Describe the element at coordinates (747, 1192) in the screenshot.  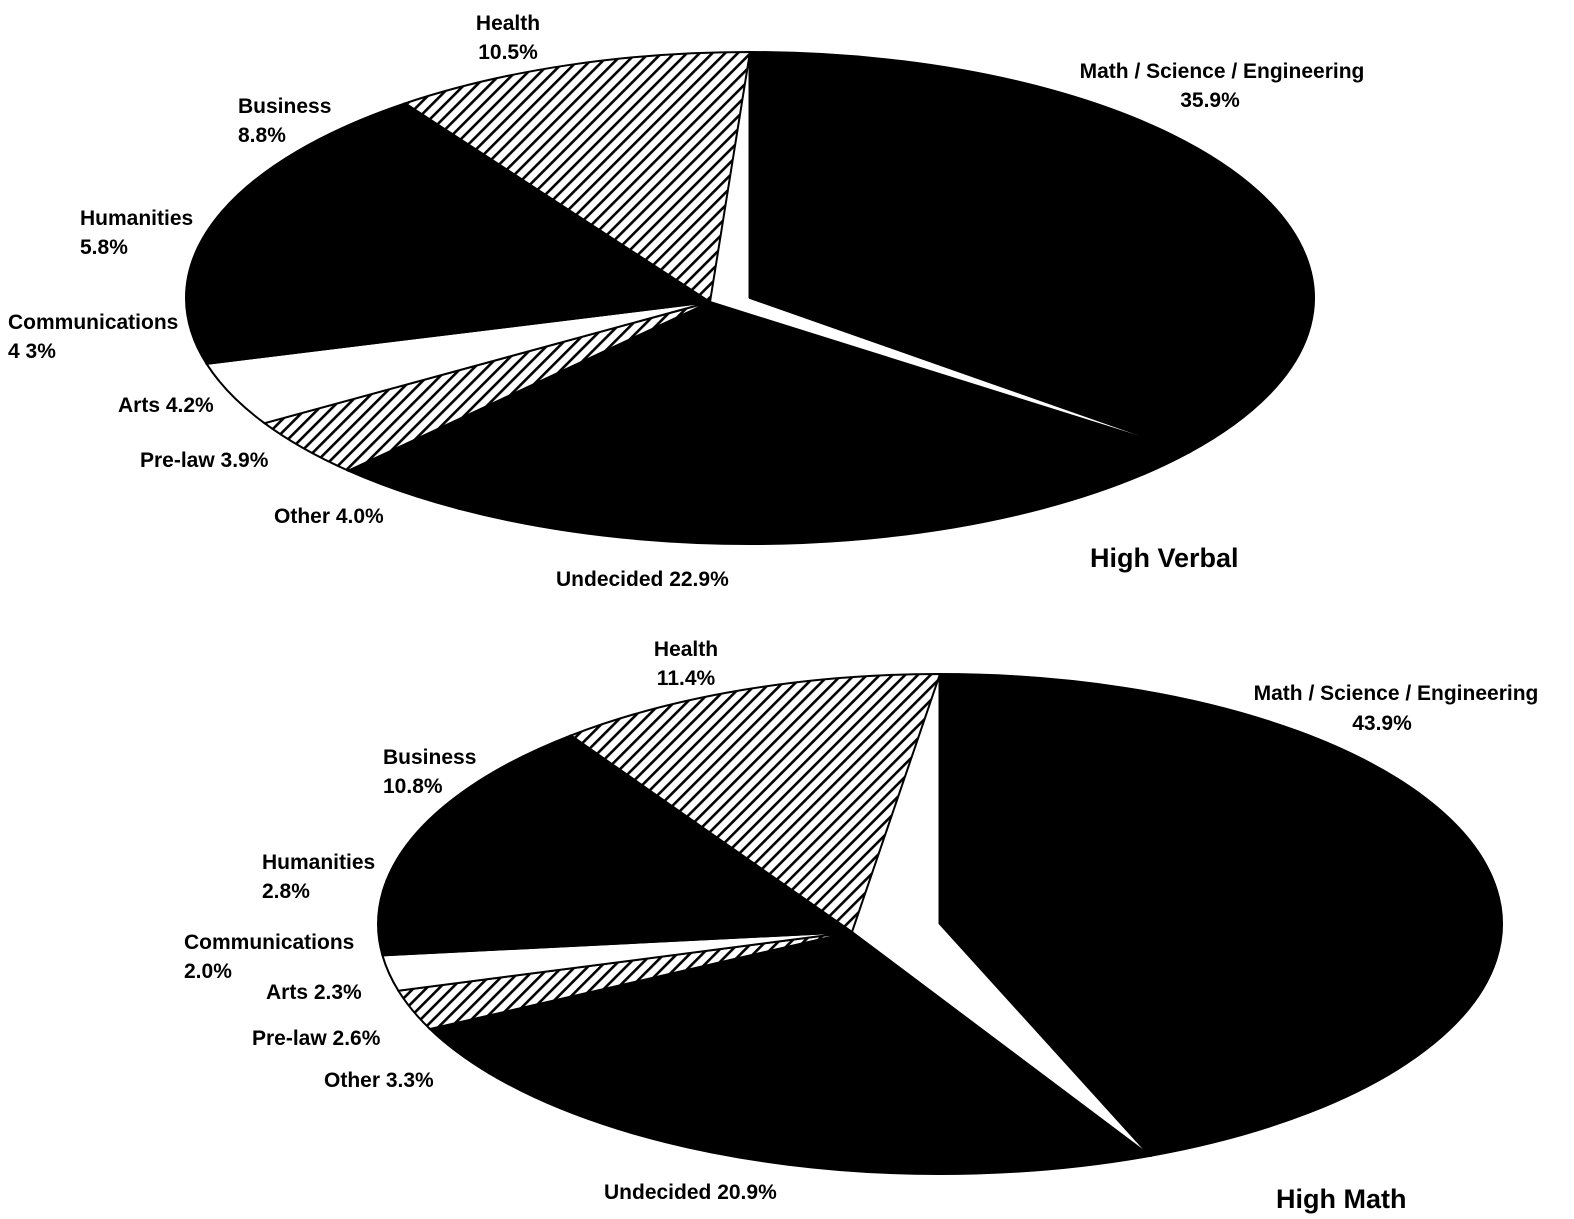
I see `label-undecided-value: 20.9%` at that location.